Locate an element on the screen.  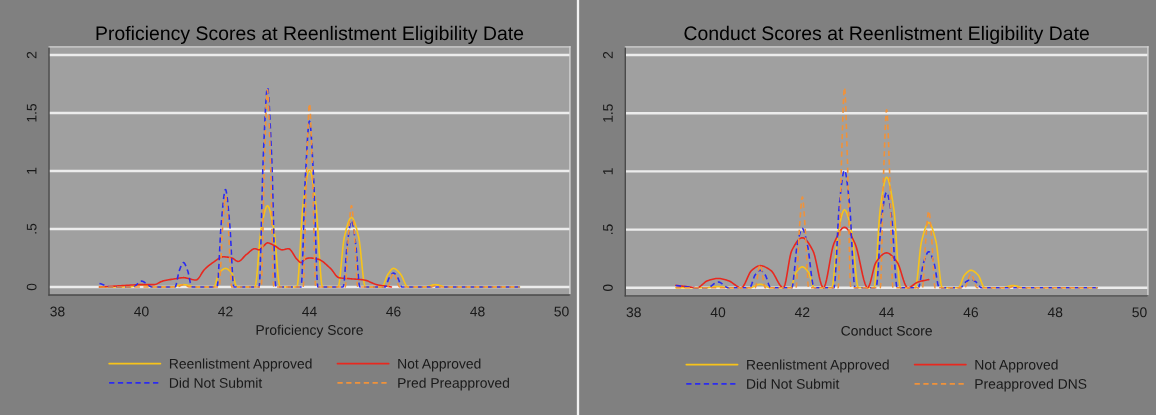
chart-title: Conduct Scores at Reenlistment Eligibility Date is located at coordinates (886, 34).